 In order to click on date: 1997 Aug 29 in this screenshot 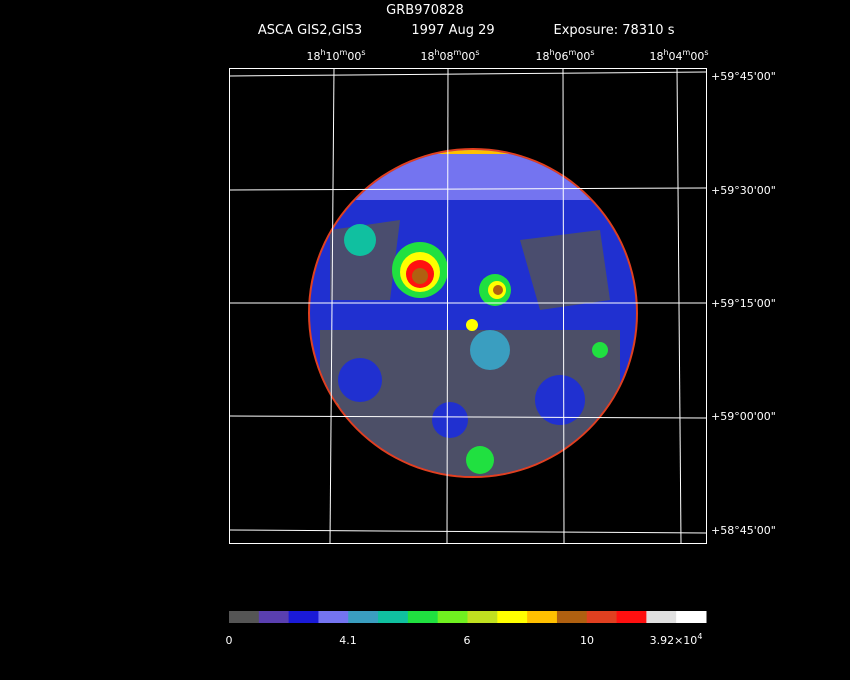, I will do `click(452, 30)`.